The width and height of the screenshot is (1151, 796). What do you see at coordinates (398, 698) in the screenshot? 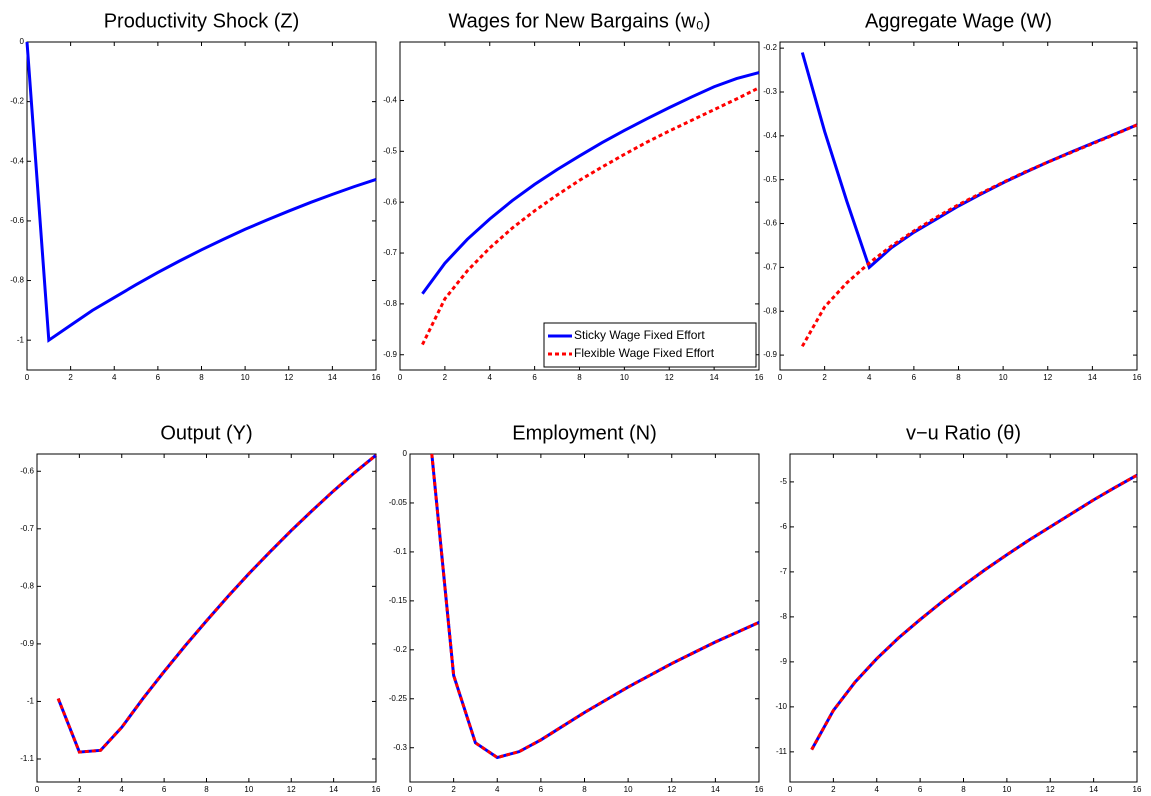
I see `y-tick-label: -0.25` at bounding box center [398, 698].